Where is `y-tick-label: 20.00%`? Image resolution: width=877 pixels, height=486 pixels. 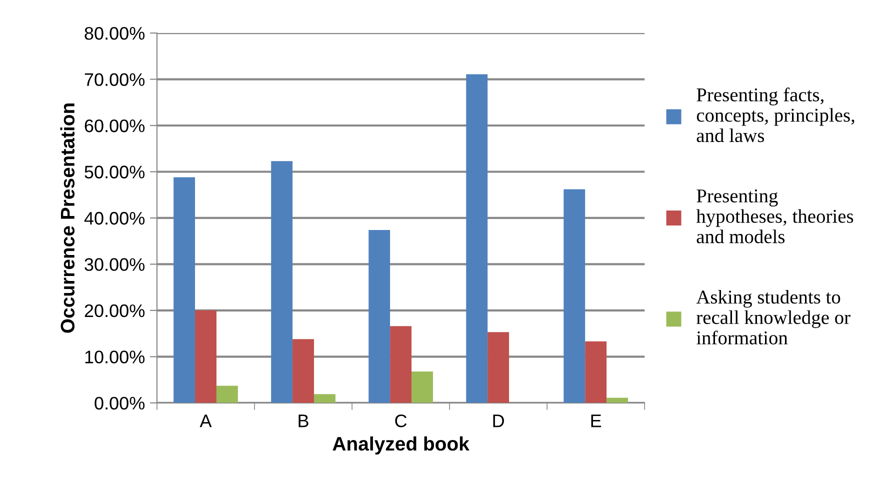
y-tick-label: 20.00% is located at coordinates (114, 311).